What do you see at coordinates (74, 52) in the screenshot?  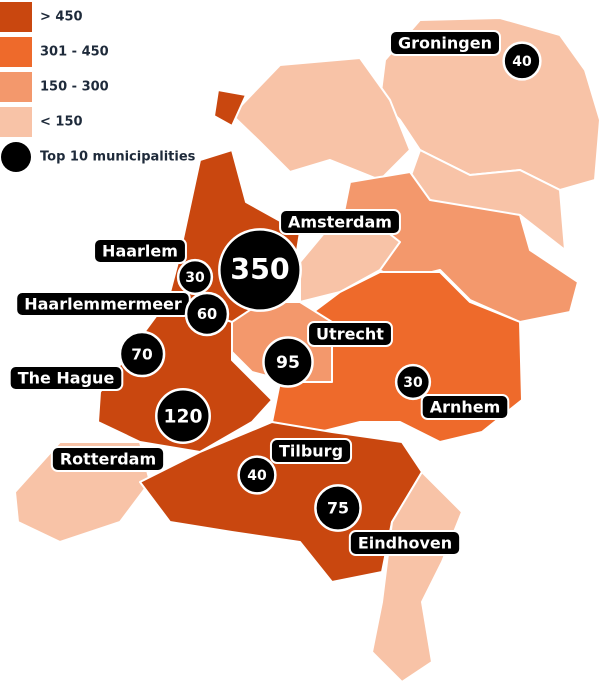 I see `legend-label: 301 - 450` at bounding box center [74, 52].